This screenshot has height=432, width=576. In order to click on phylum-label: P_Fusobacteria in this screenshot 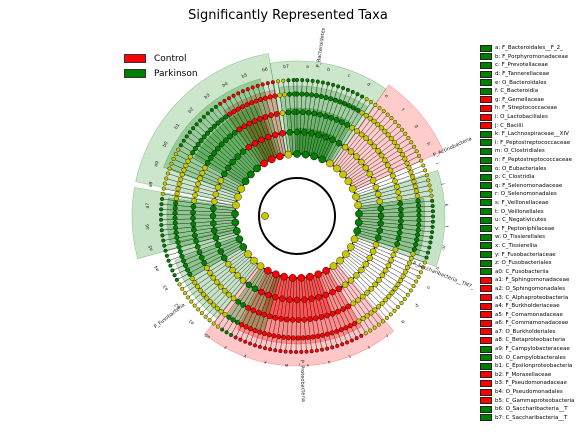, I will do `click(169, 316)`.